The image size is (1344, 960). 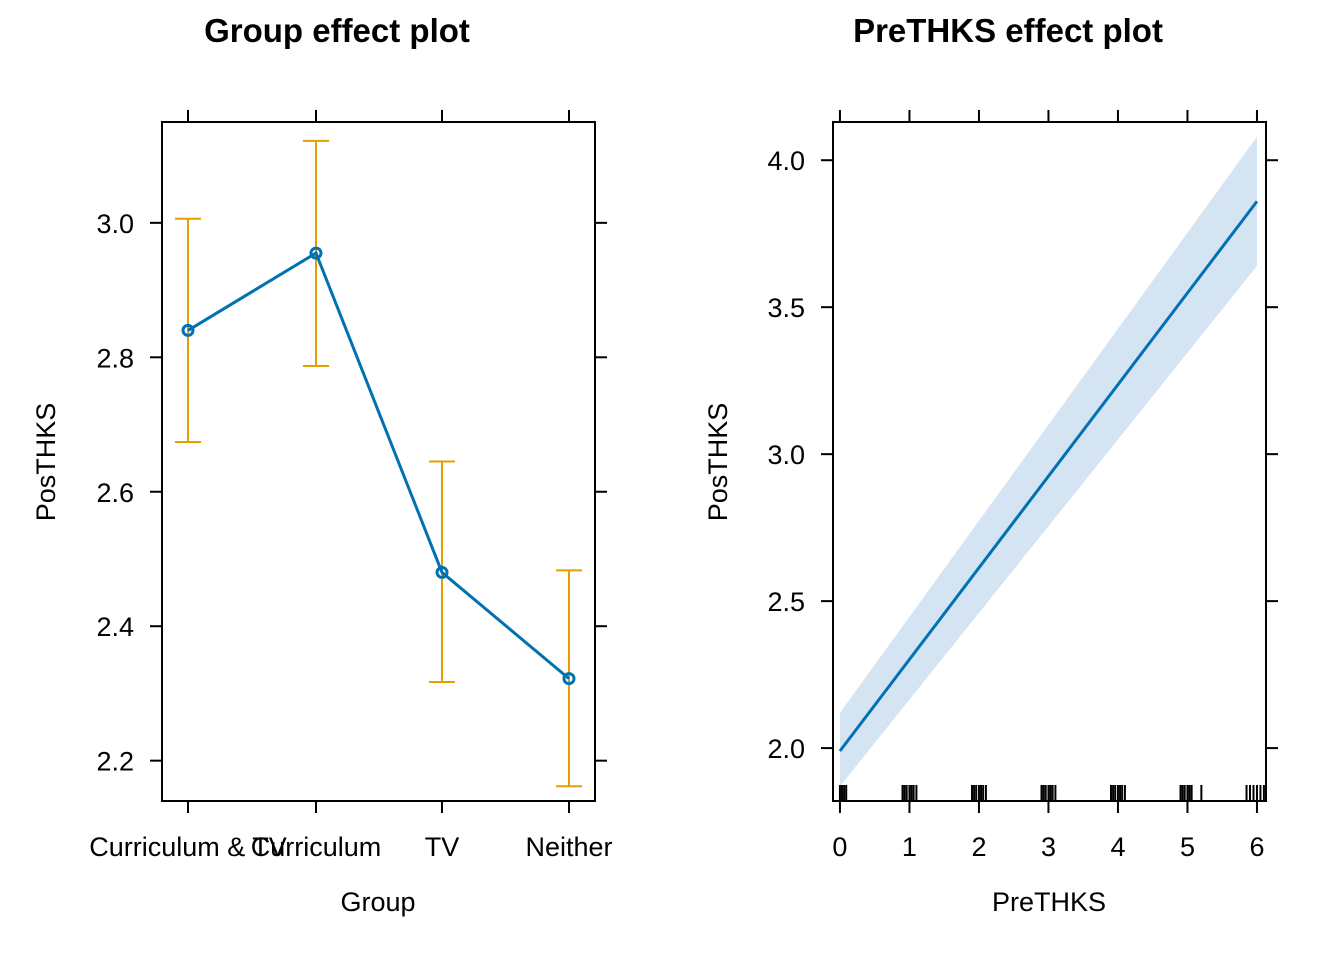 What do you see at coordinates (188, 847) in the screenshot?
I see `x-tick-label: Curriculum & TV` at bounding box center [188, 847].